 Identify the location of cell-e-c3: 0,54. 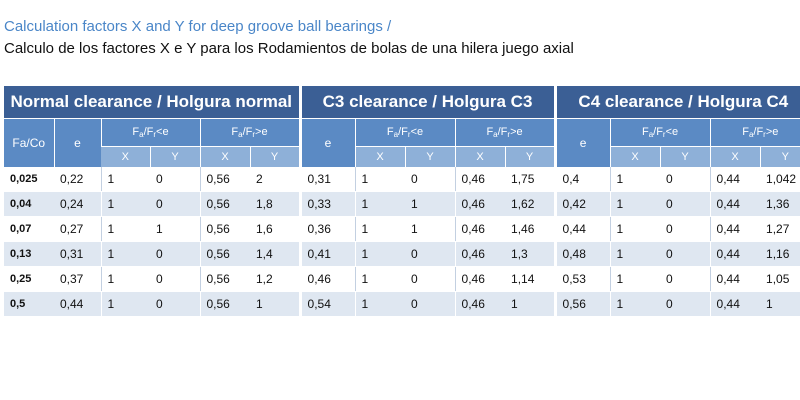
(327, 304).